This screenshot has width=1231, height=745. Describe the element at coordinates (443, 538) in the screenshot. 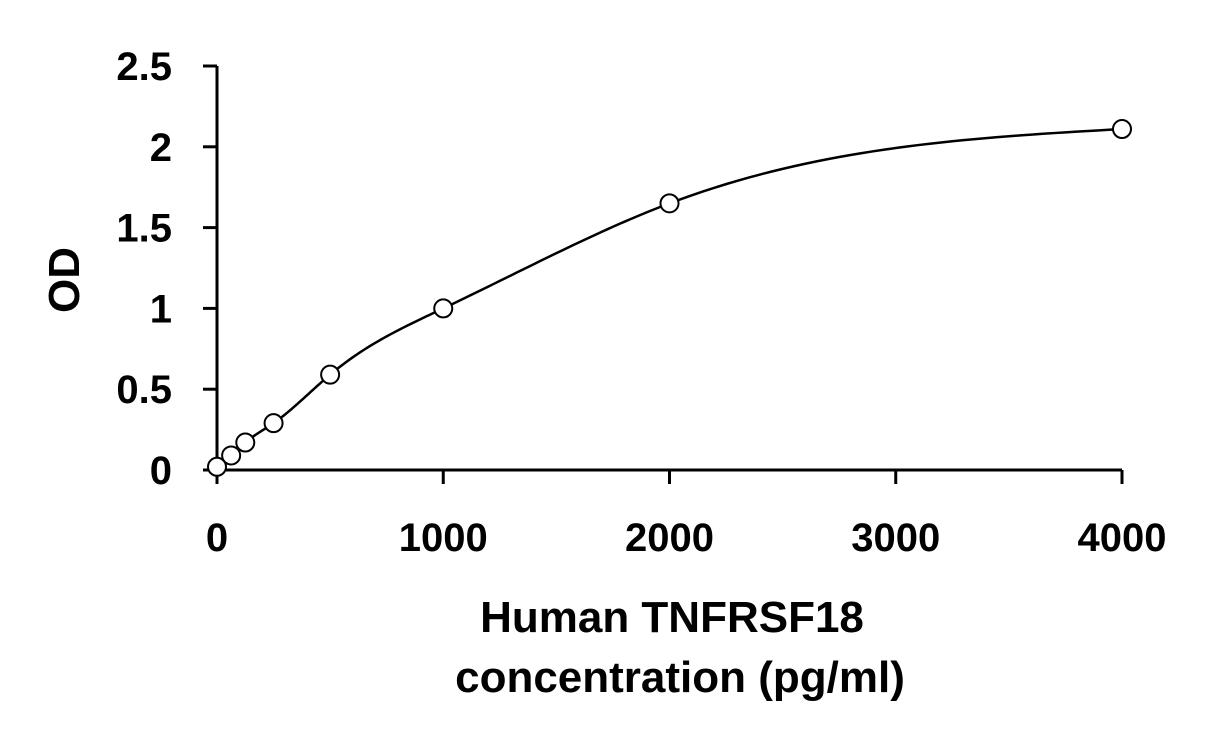

I see `x-tick-label: 1000` at that location.